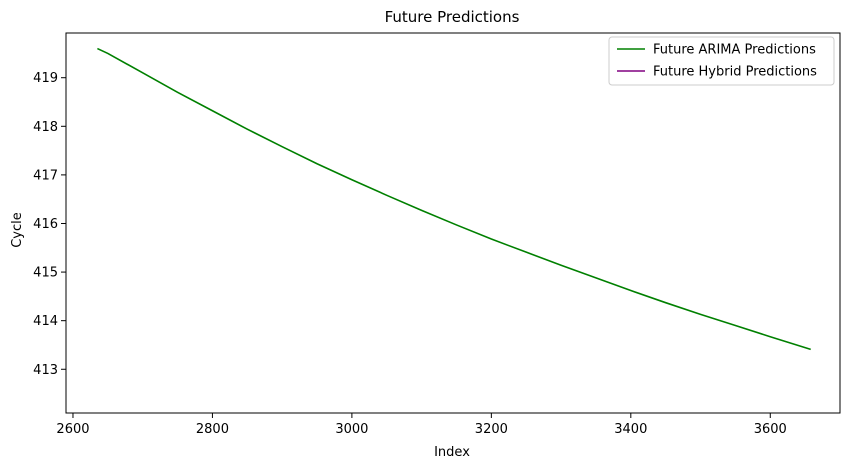  I want to click on y-tick-label: 416, so click(45, 224).